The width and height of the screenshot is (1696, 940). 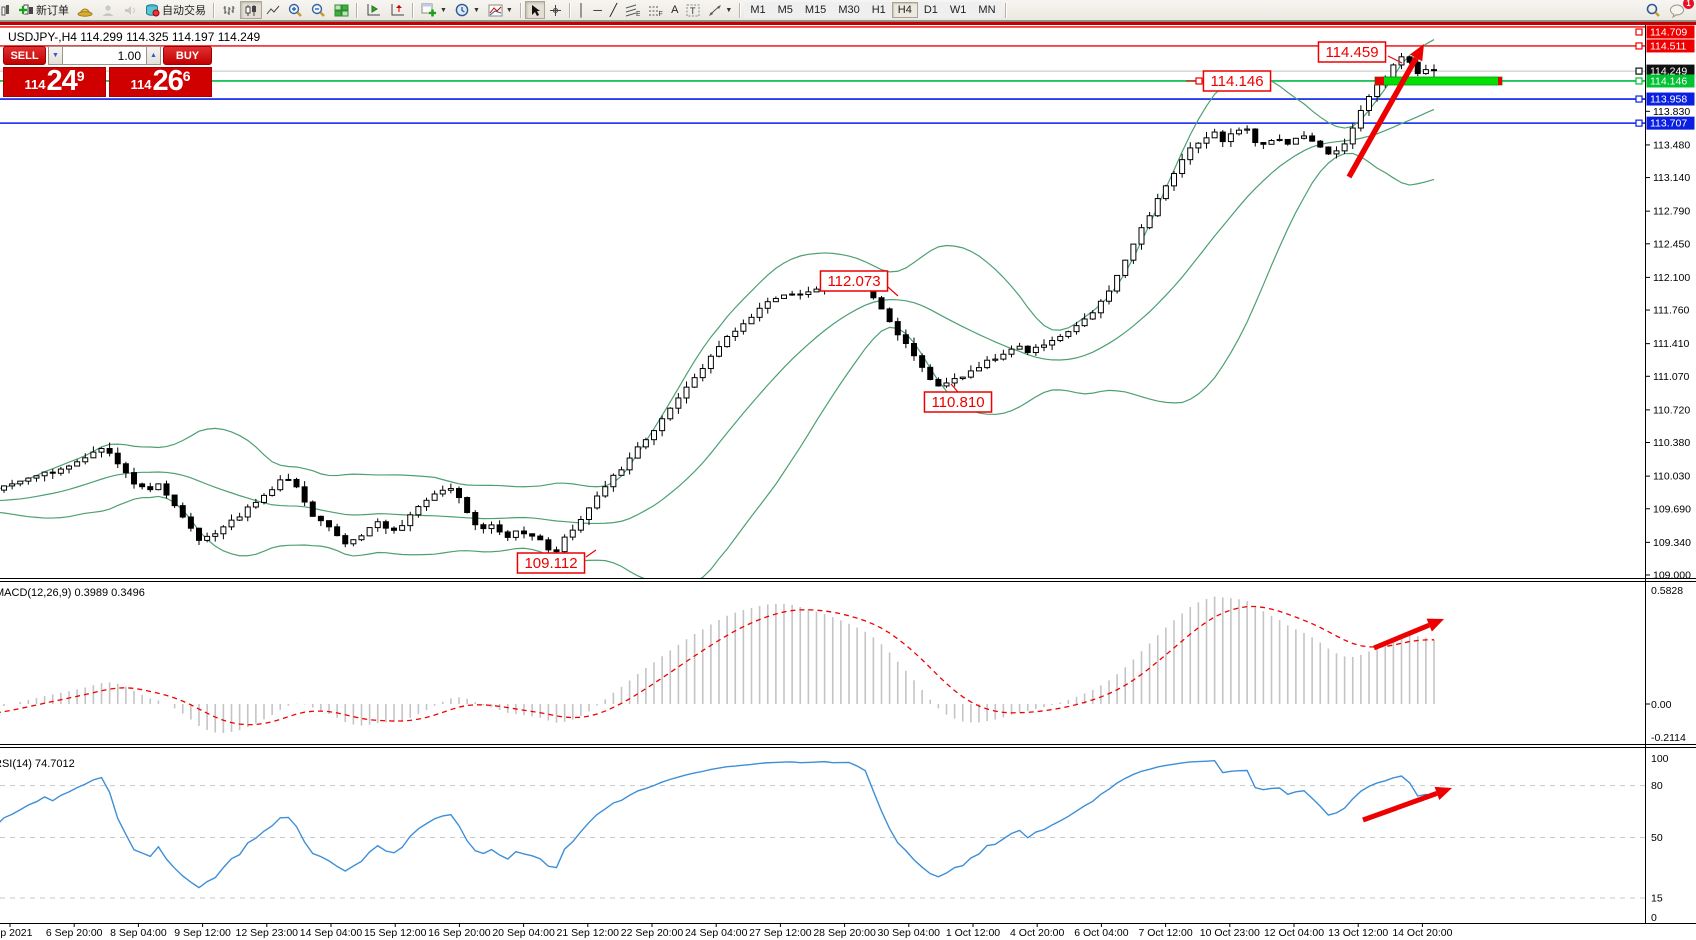 What do you see at coordinates (1400, 807) in the screenshot?
I see `trend-arrow-rsi` at bounding box center [1400, 807].